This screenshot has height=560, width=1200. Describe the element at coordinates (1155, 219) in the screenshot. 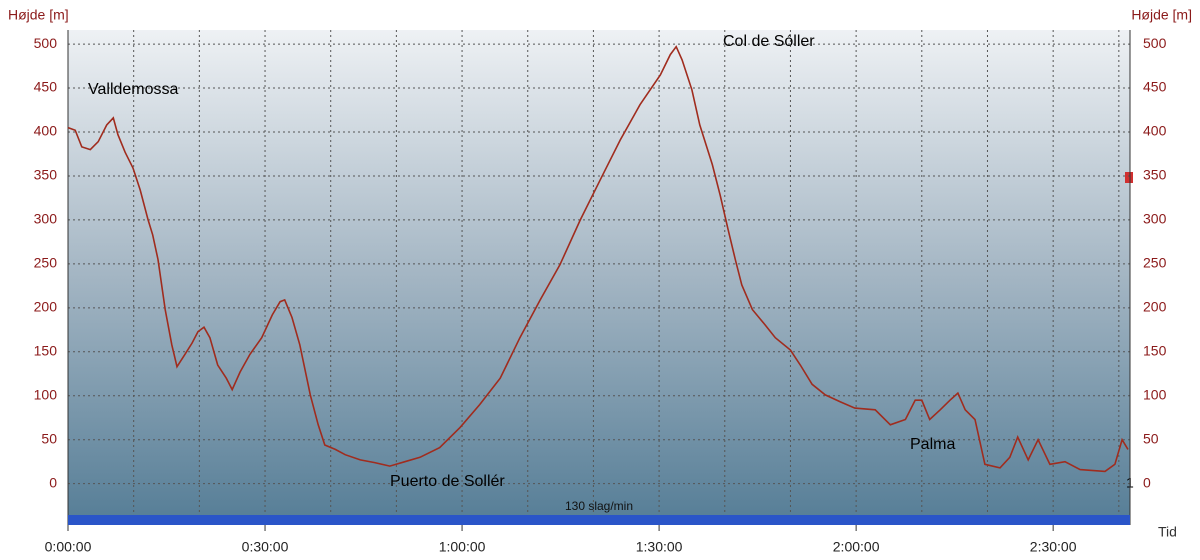

I see `y2-tick-label: 300` at that location.